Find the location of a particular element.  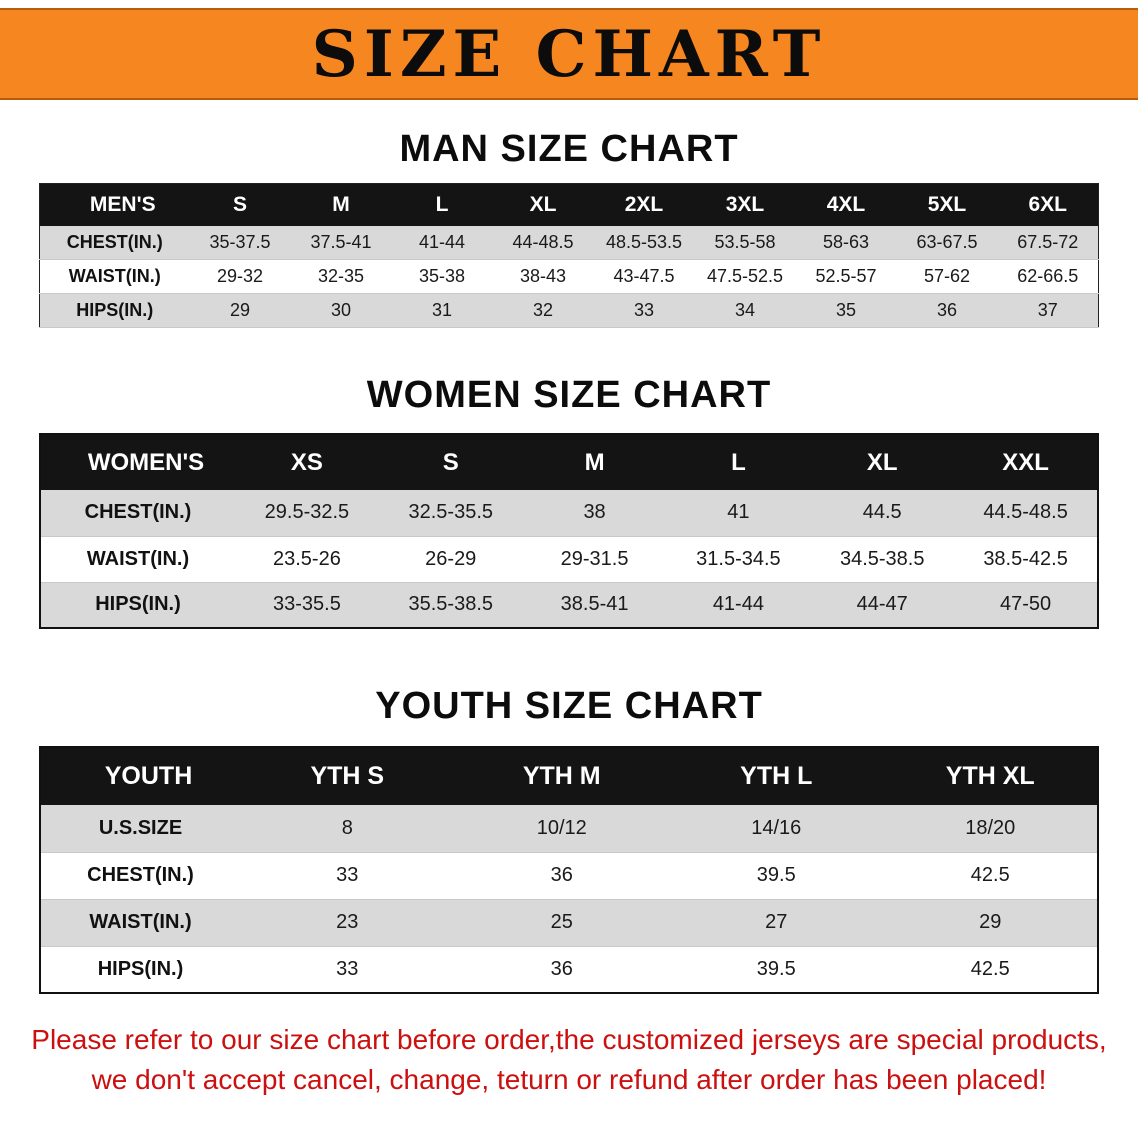

youth-section-heading: YOUTH SIZE CHART is located at coordinates (569, 706).